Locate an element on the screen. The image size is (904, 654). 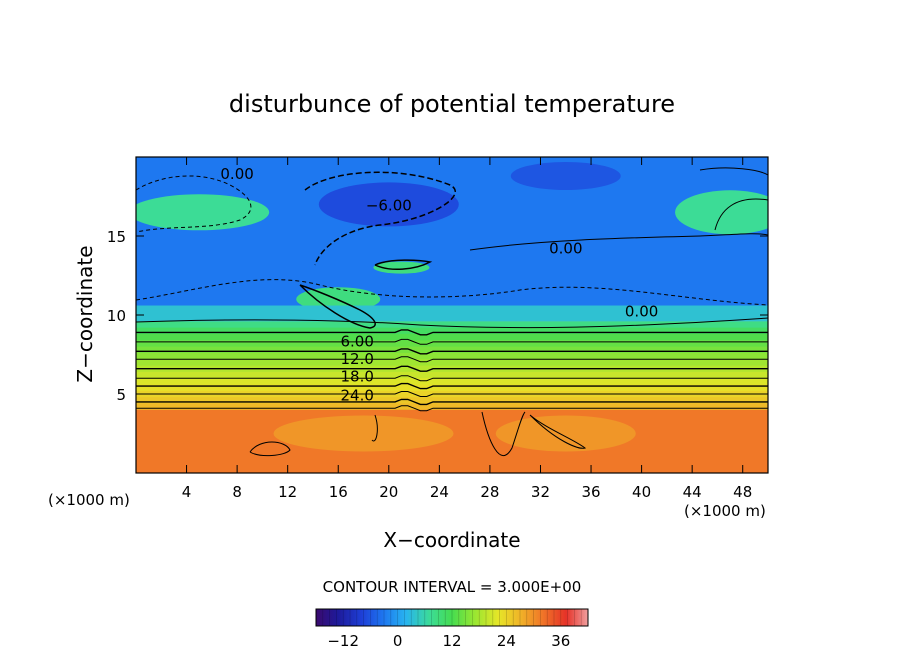
x-axis-unit-left: (×1000 m) is located at coordinates (89, 500).